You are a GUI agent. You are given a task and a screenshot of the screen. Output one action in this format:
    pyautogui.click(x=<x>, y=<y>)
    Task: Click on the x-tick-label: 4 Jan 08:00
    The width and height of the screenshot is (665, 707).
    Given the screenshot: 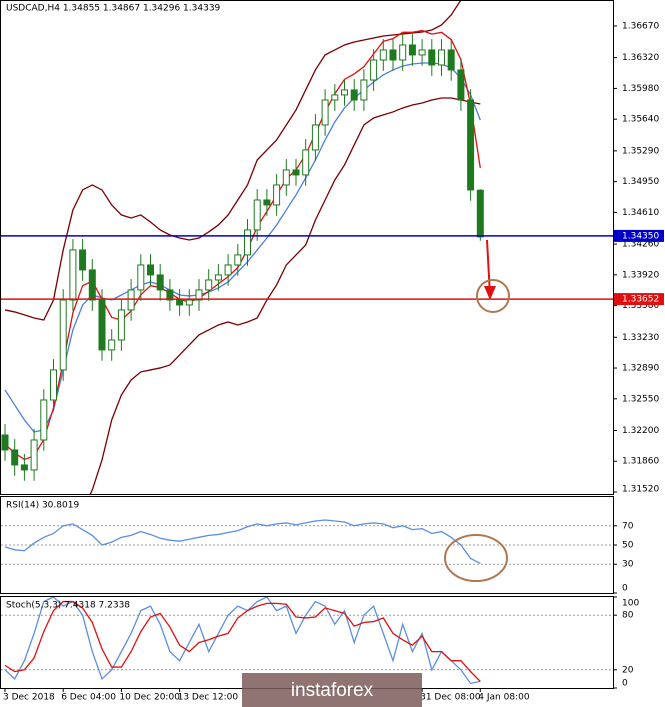 What is the action you would take?
    pyautogui.click(x=504, y=698)
    